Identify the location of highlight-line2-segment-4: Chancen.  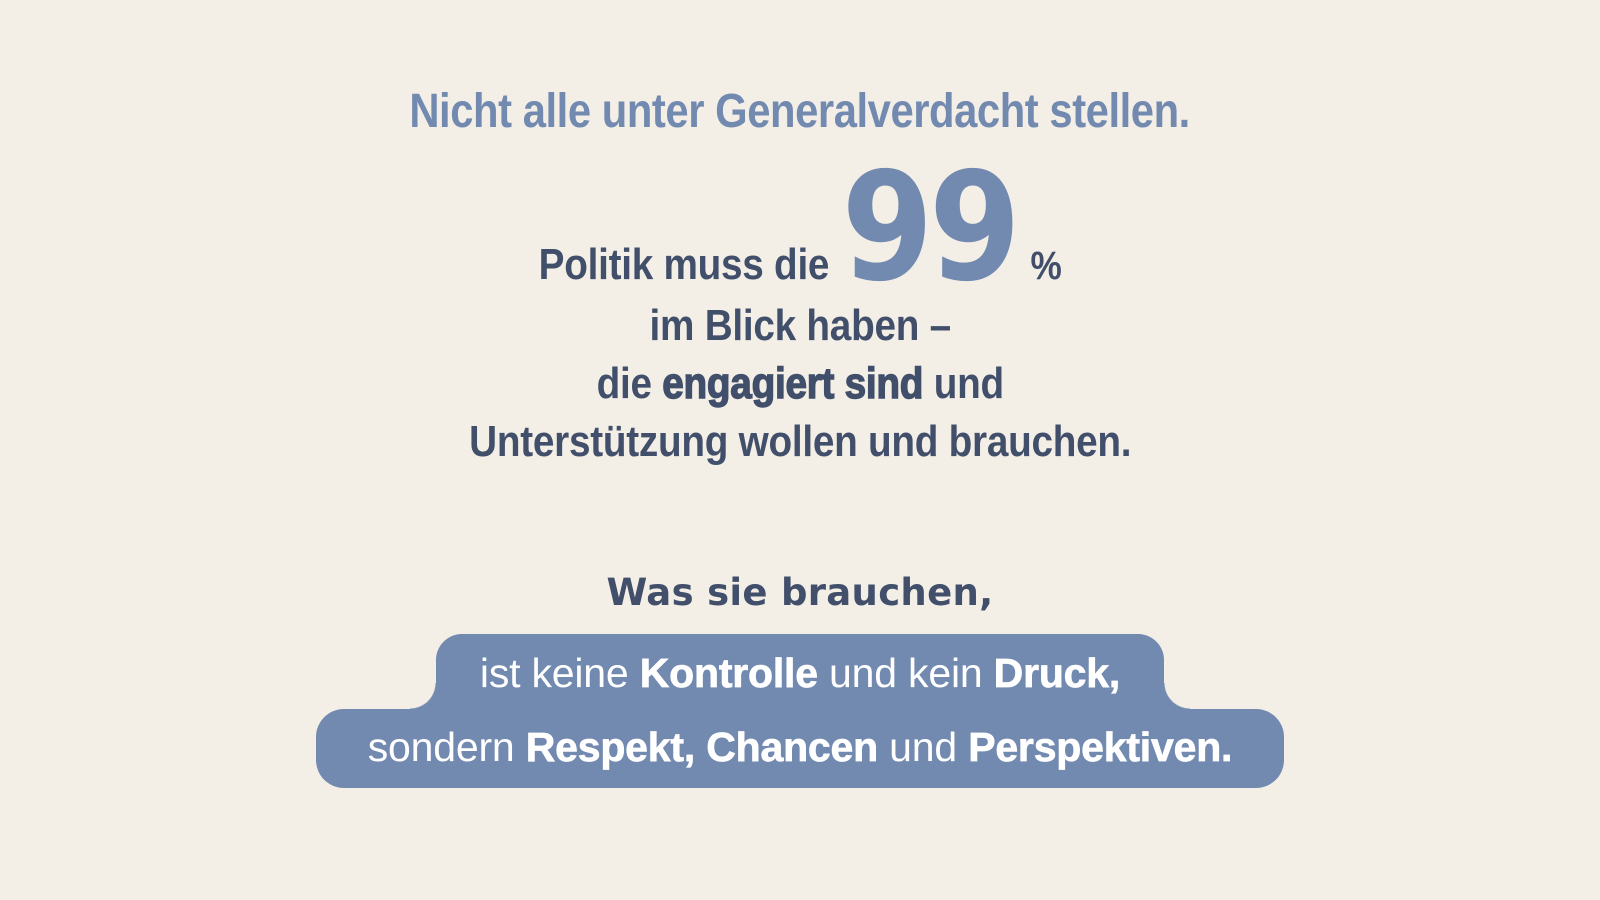
(792, 747).